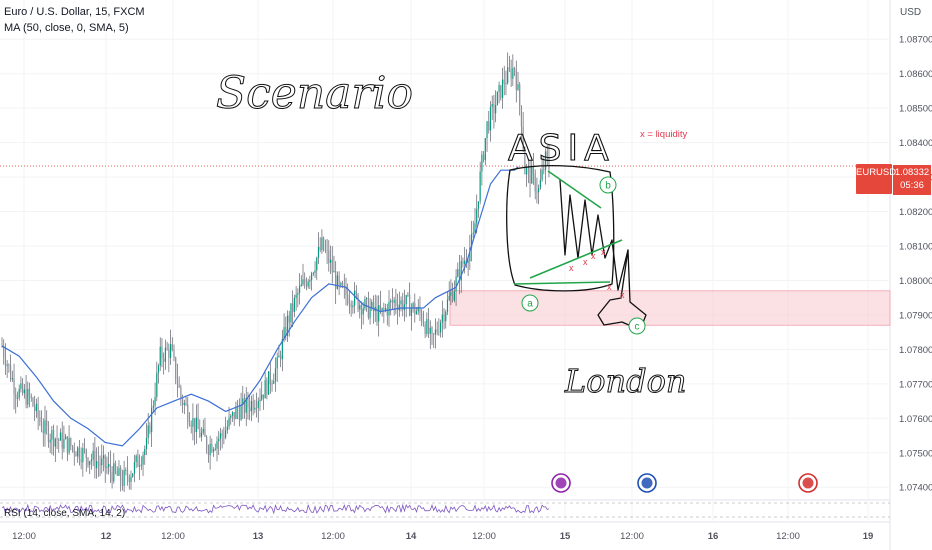  What do you see at coordinates (622, 290) in the screenshot?
I see `london-sweep-path` at bounding box center [622, 290].